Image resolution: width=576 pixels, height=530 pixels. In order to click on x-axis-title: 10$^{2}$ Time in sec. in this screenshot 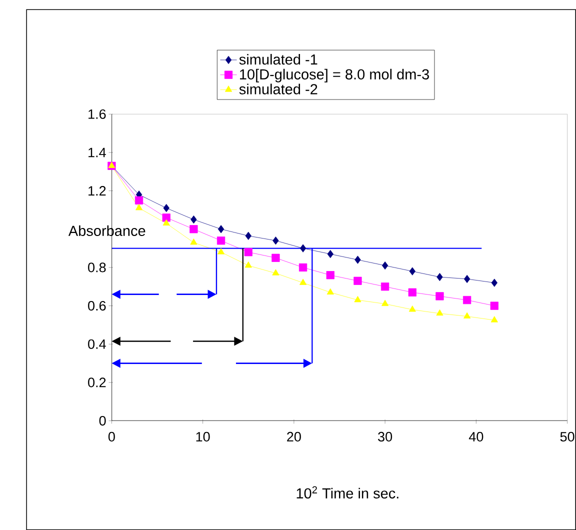, I will do `click(347, 492)`.